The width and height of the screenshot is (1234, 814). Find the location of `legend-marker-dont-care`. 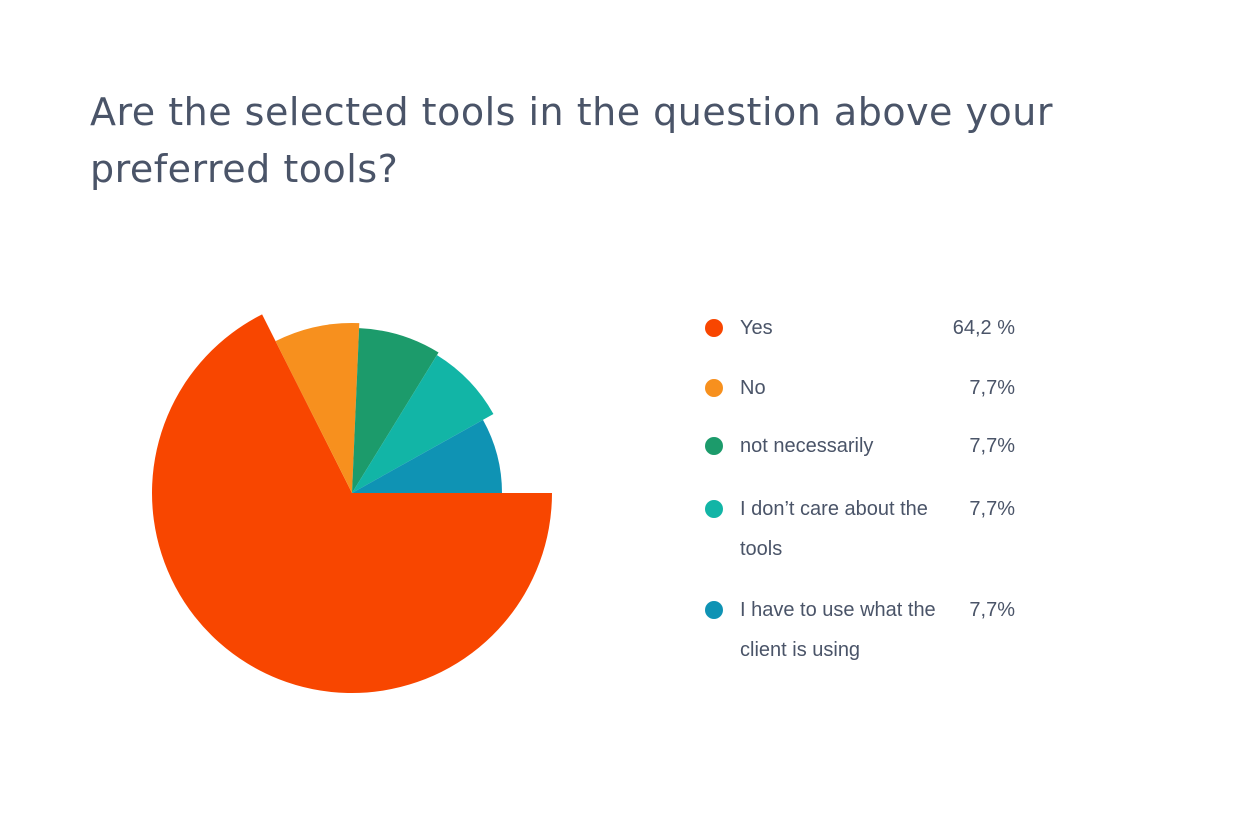

legend-marker-dont-care is located at coordinates (714, 509).